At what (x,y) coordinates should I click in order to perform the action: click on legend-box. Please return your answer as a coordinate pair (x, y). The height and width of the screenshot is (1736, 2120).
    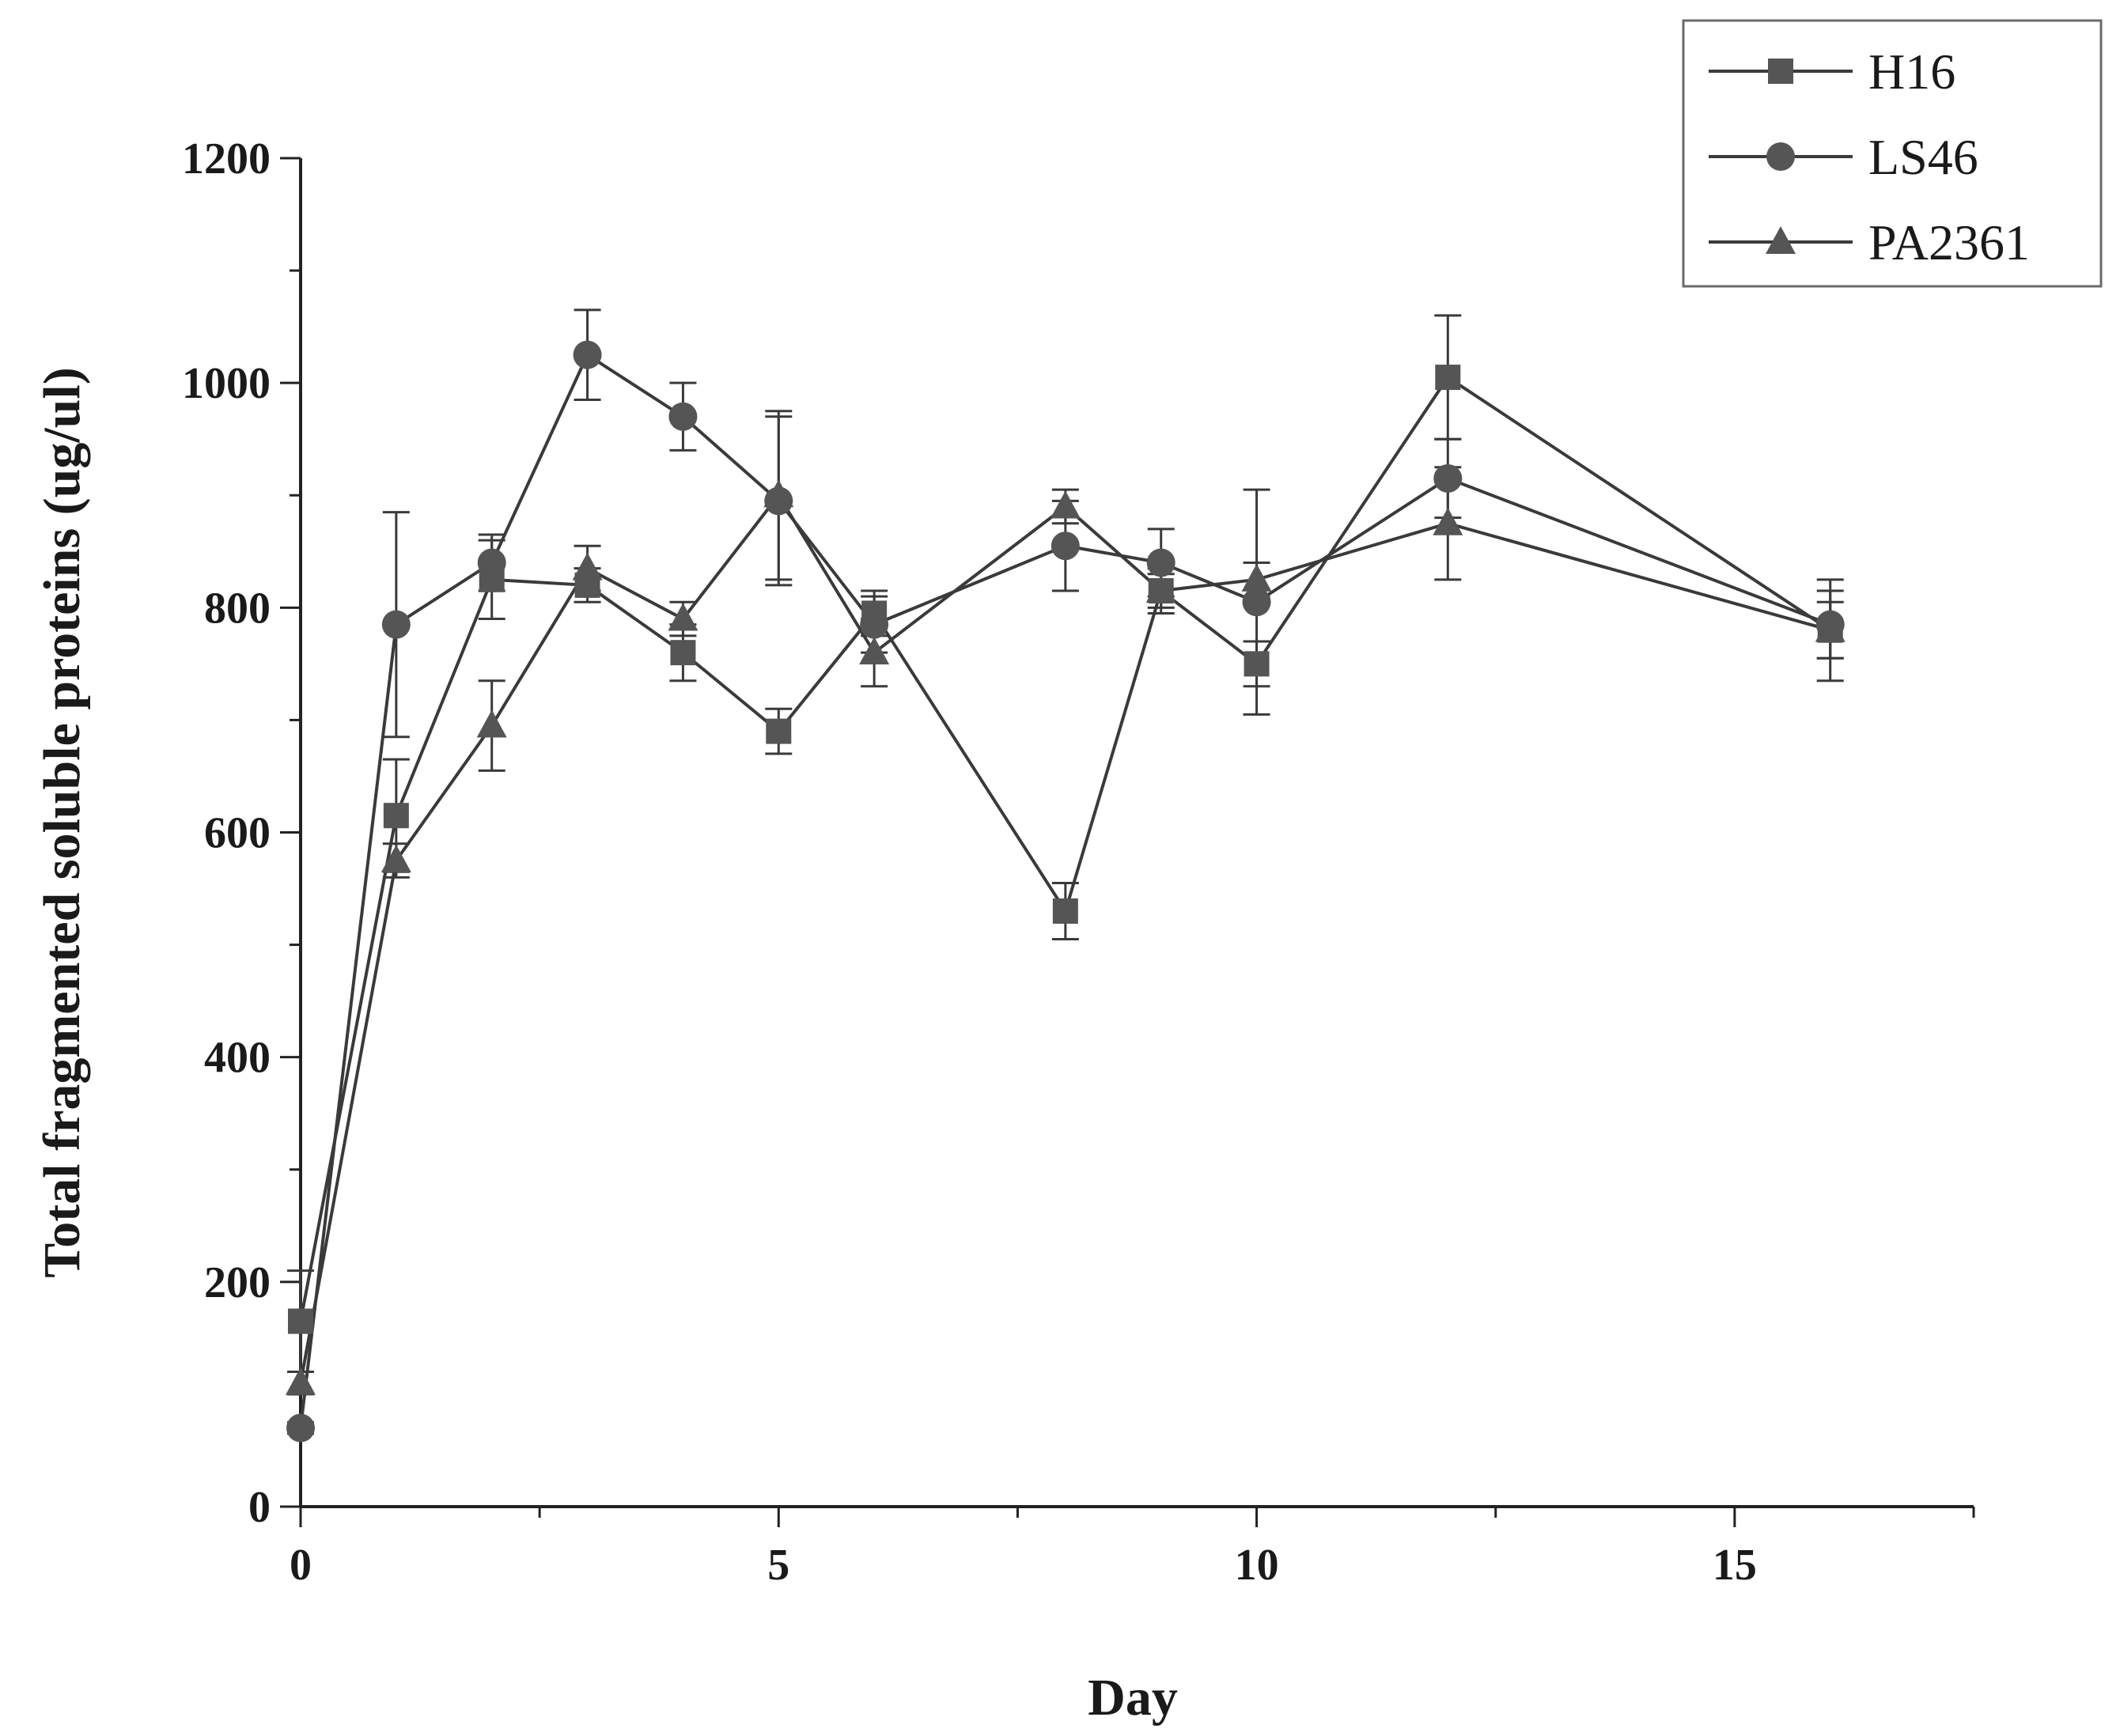
    Looking at the image, I should click on (1892, 153).